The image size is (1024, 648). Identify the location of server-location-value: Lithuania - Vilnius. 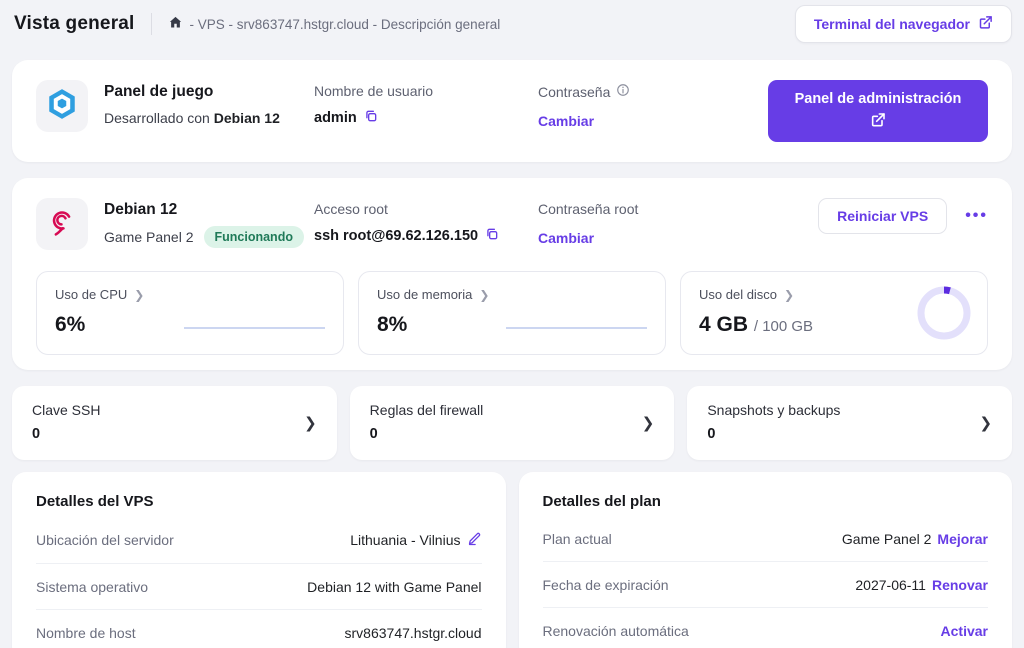
(405, 539).